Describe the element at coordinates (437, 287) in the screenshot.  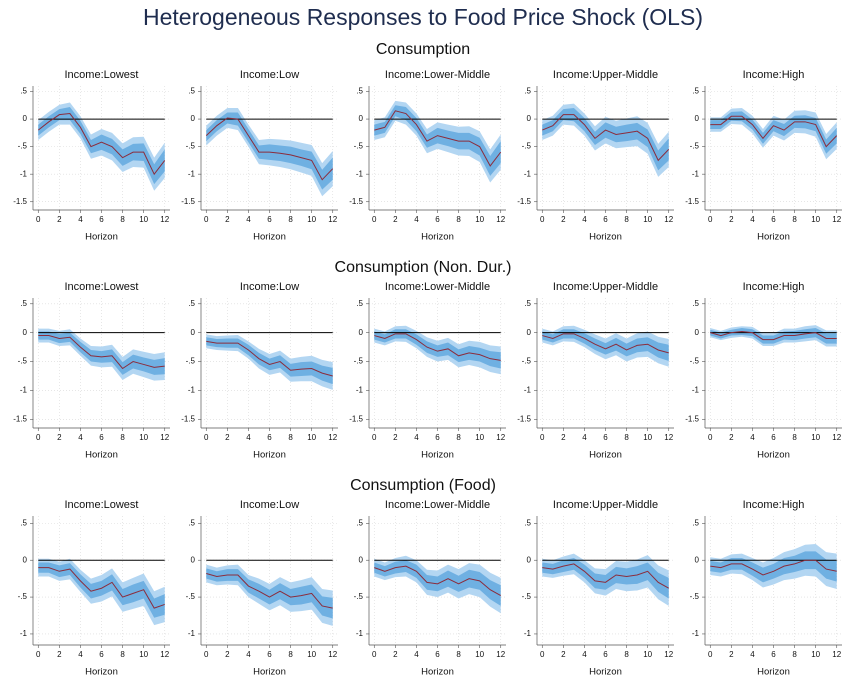
I see `panel-title: Income:Lower-Middle` at that location.